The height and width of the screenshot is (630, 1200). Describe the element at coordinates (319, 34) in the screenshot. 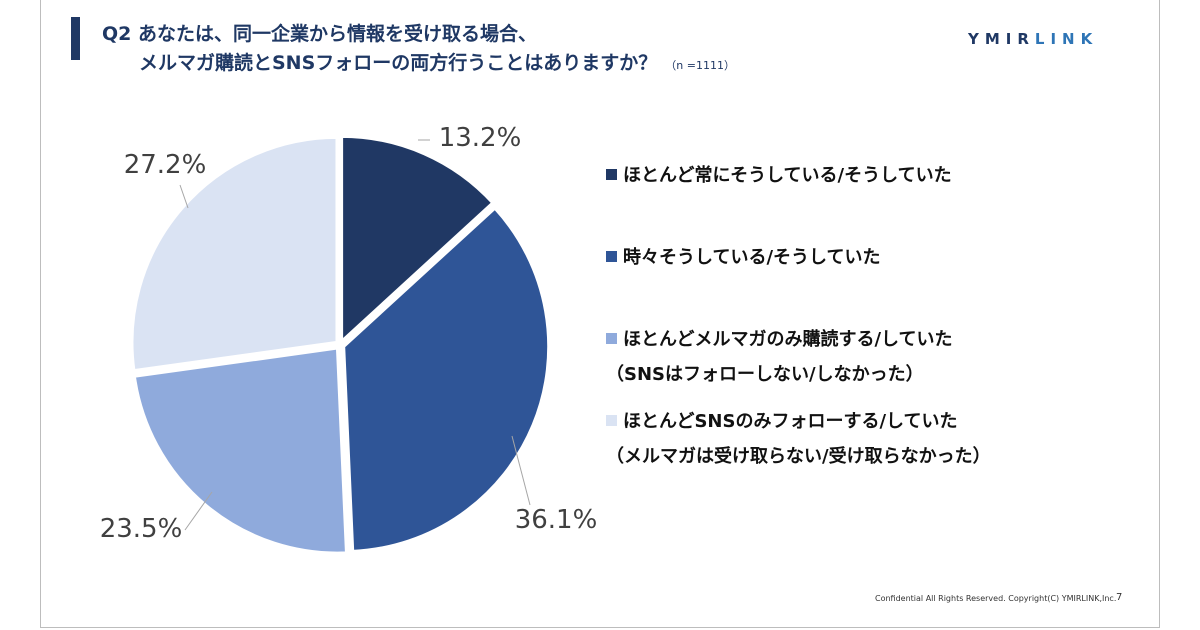

I see `question-title-line1: Q2 あなたは、同一企業から情報を受け取る場合、` at that location.